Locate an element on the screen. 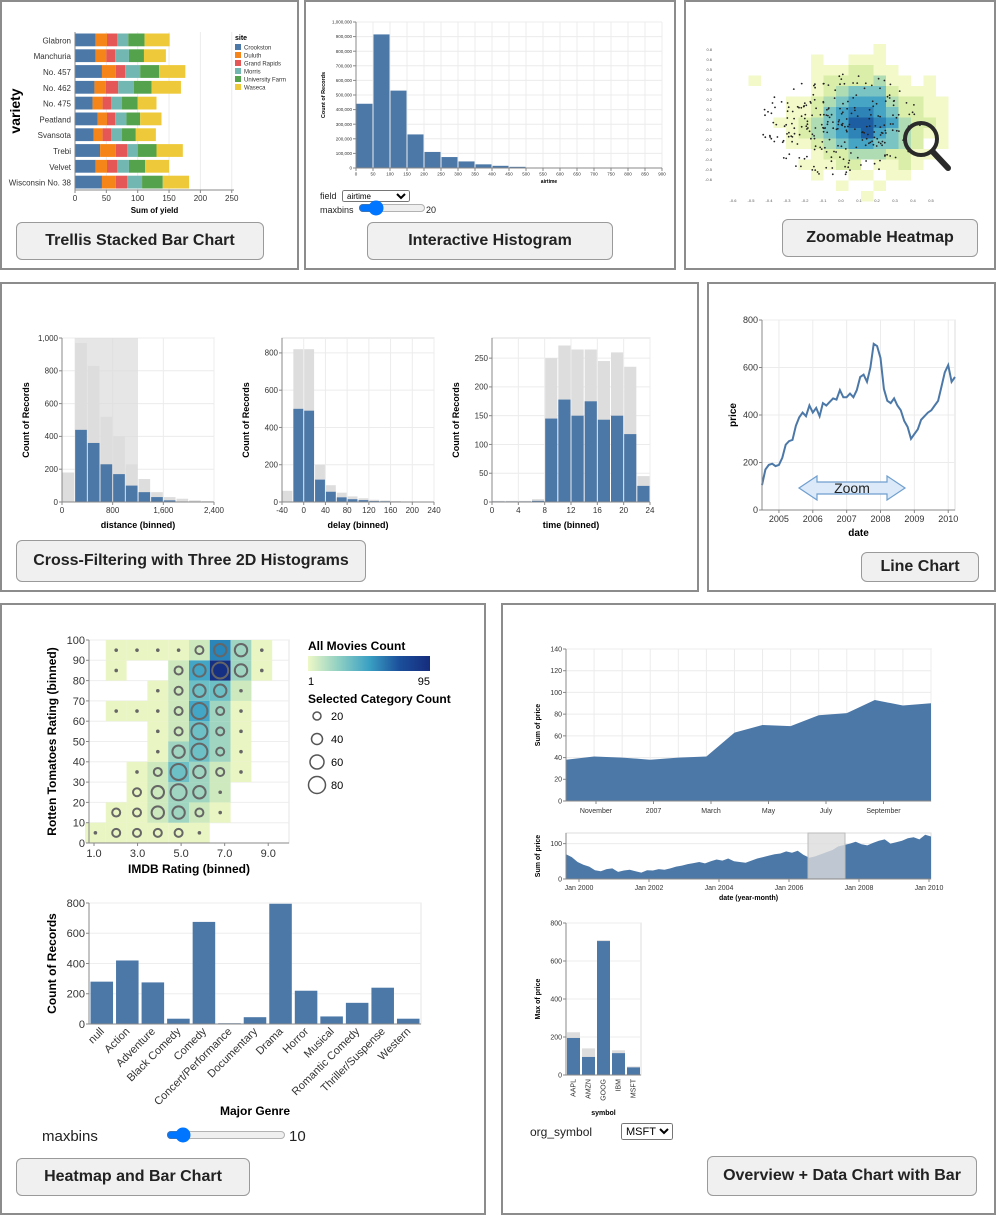  zoom-label: Zoom is located at coordinates (852, 488).